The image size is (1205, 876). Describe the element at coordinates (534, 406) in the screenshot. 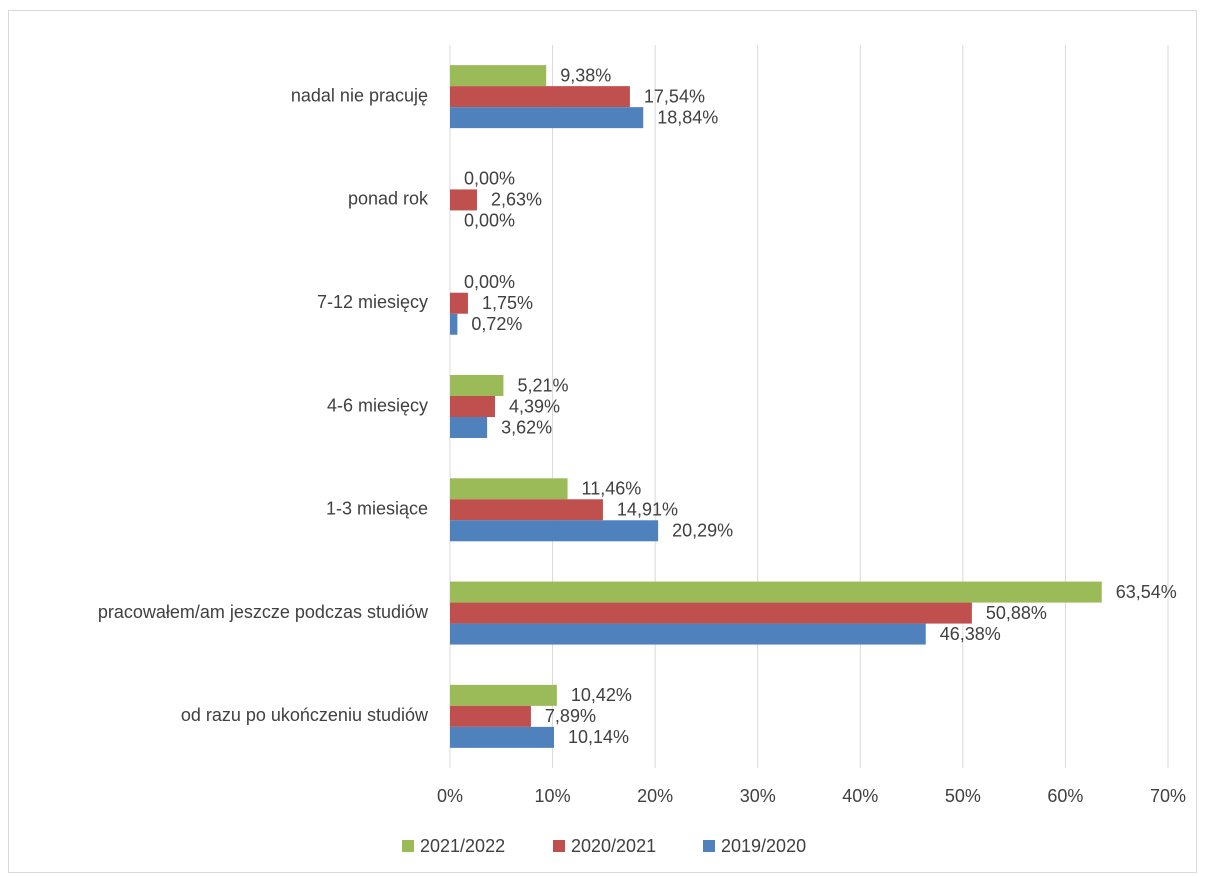

I see `data-label: 4,39%` at that location.